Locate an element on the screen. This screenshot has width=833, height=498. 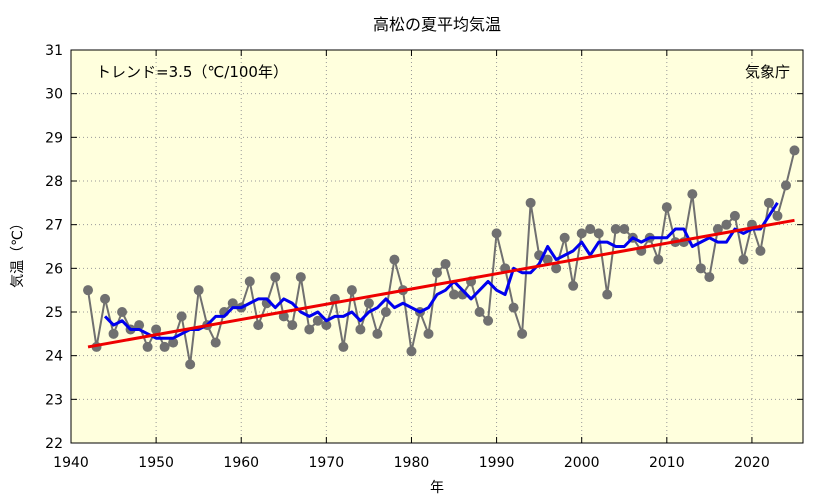
x-tick-label: 1980 is located at coordinates (412, 463).